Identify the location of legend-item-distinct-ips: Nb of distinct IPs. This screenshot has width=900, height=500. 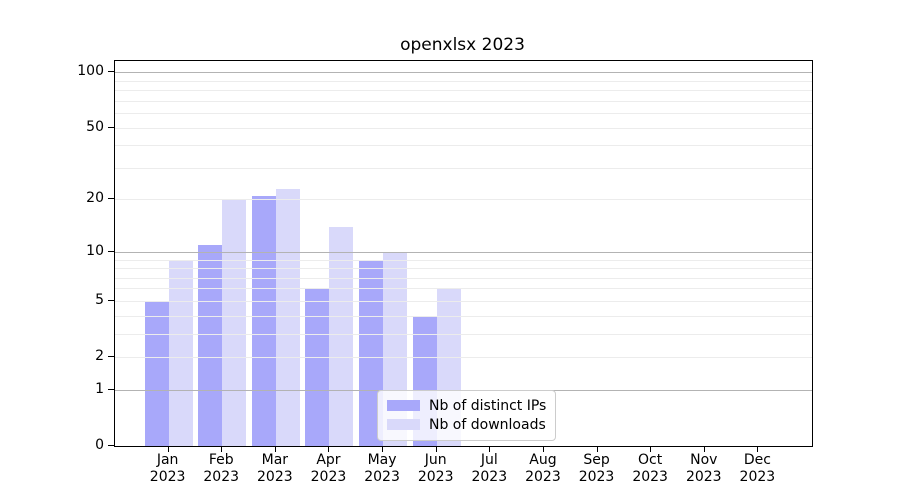
(466, 405).